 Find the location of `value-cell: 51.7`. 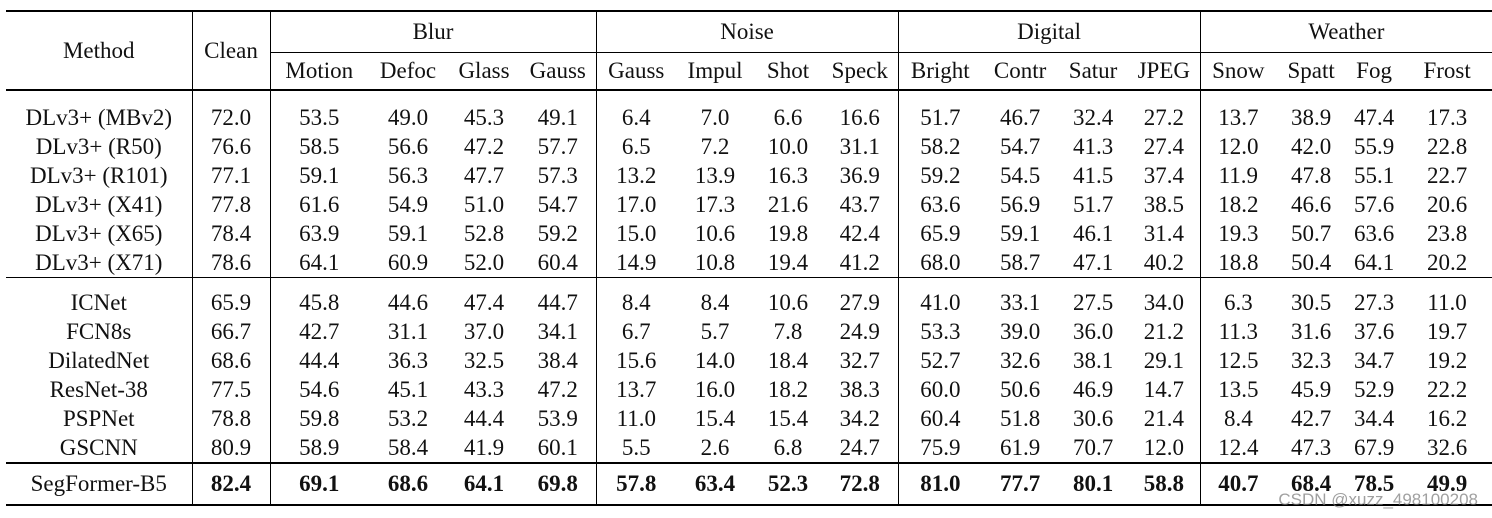

value-cell: 51.7 is located at coordinates (1093, 204).